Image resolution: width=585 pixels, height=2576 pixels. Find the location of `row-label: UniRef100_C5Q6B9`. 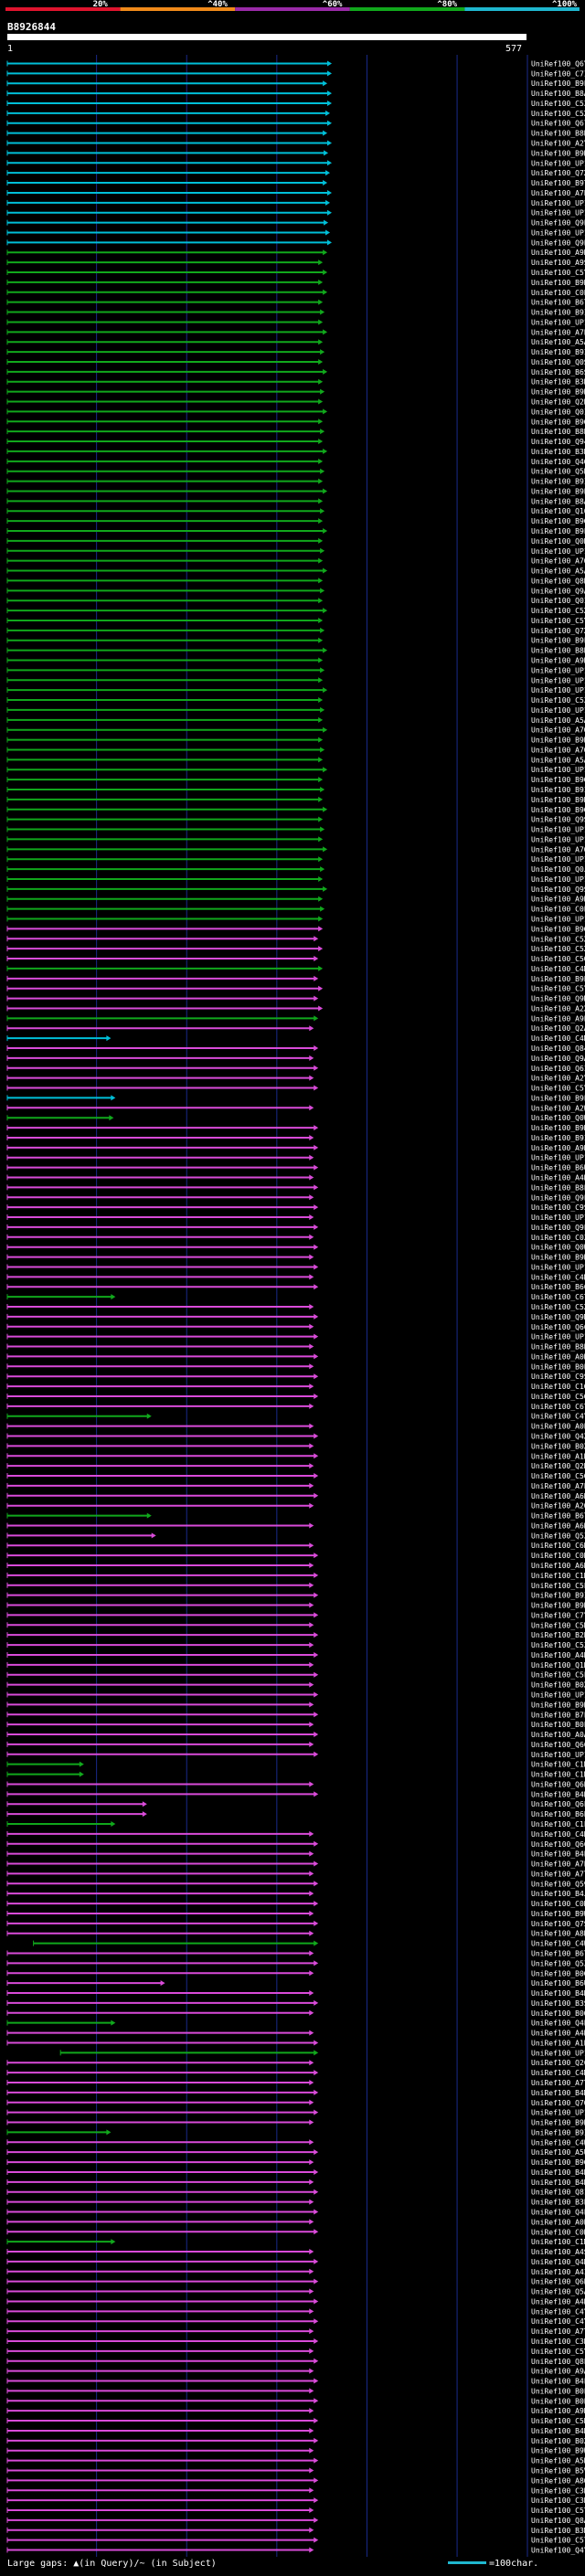

row-label: UniRef100_C5Q6B9 is located at coordinates (558, 959).